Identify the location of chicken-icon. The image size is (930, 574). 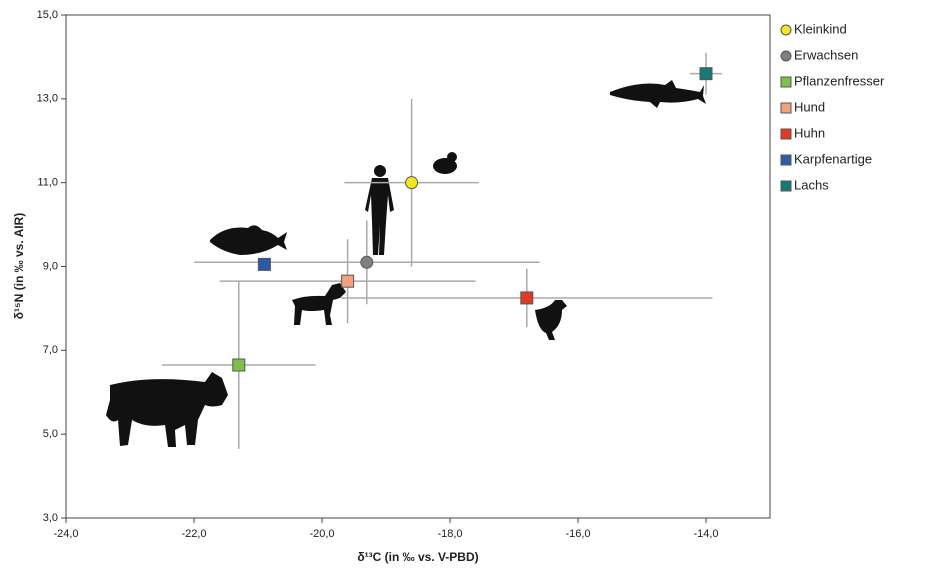
(551, 320).